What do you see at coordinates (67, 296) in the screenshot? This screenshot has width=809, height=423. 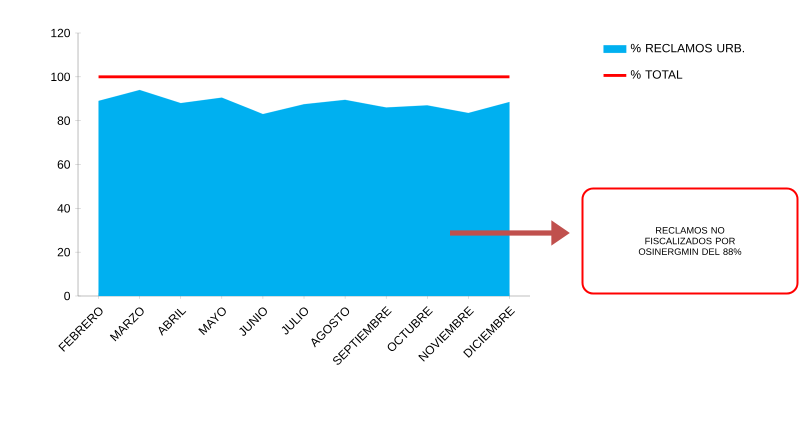 I see `y-tick-label: 0` at bounding box center [67, 296].